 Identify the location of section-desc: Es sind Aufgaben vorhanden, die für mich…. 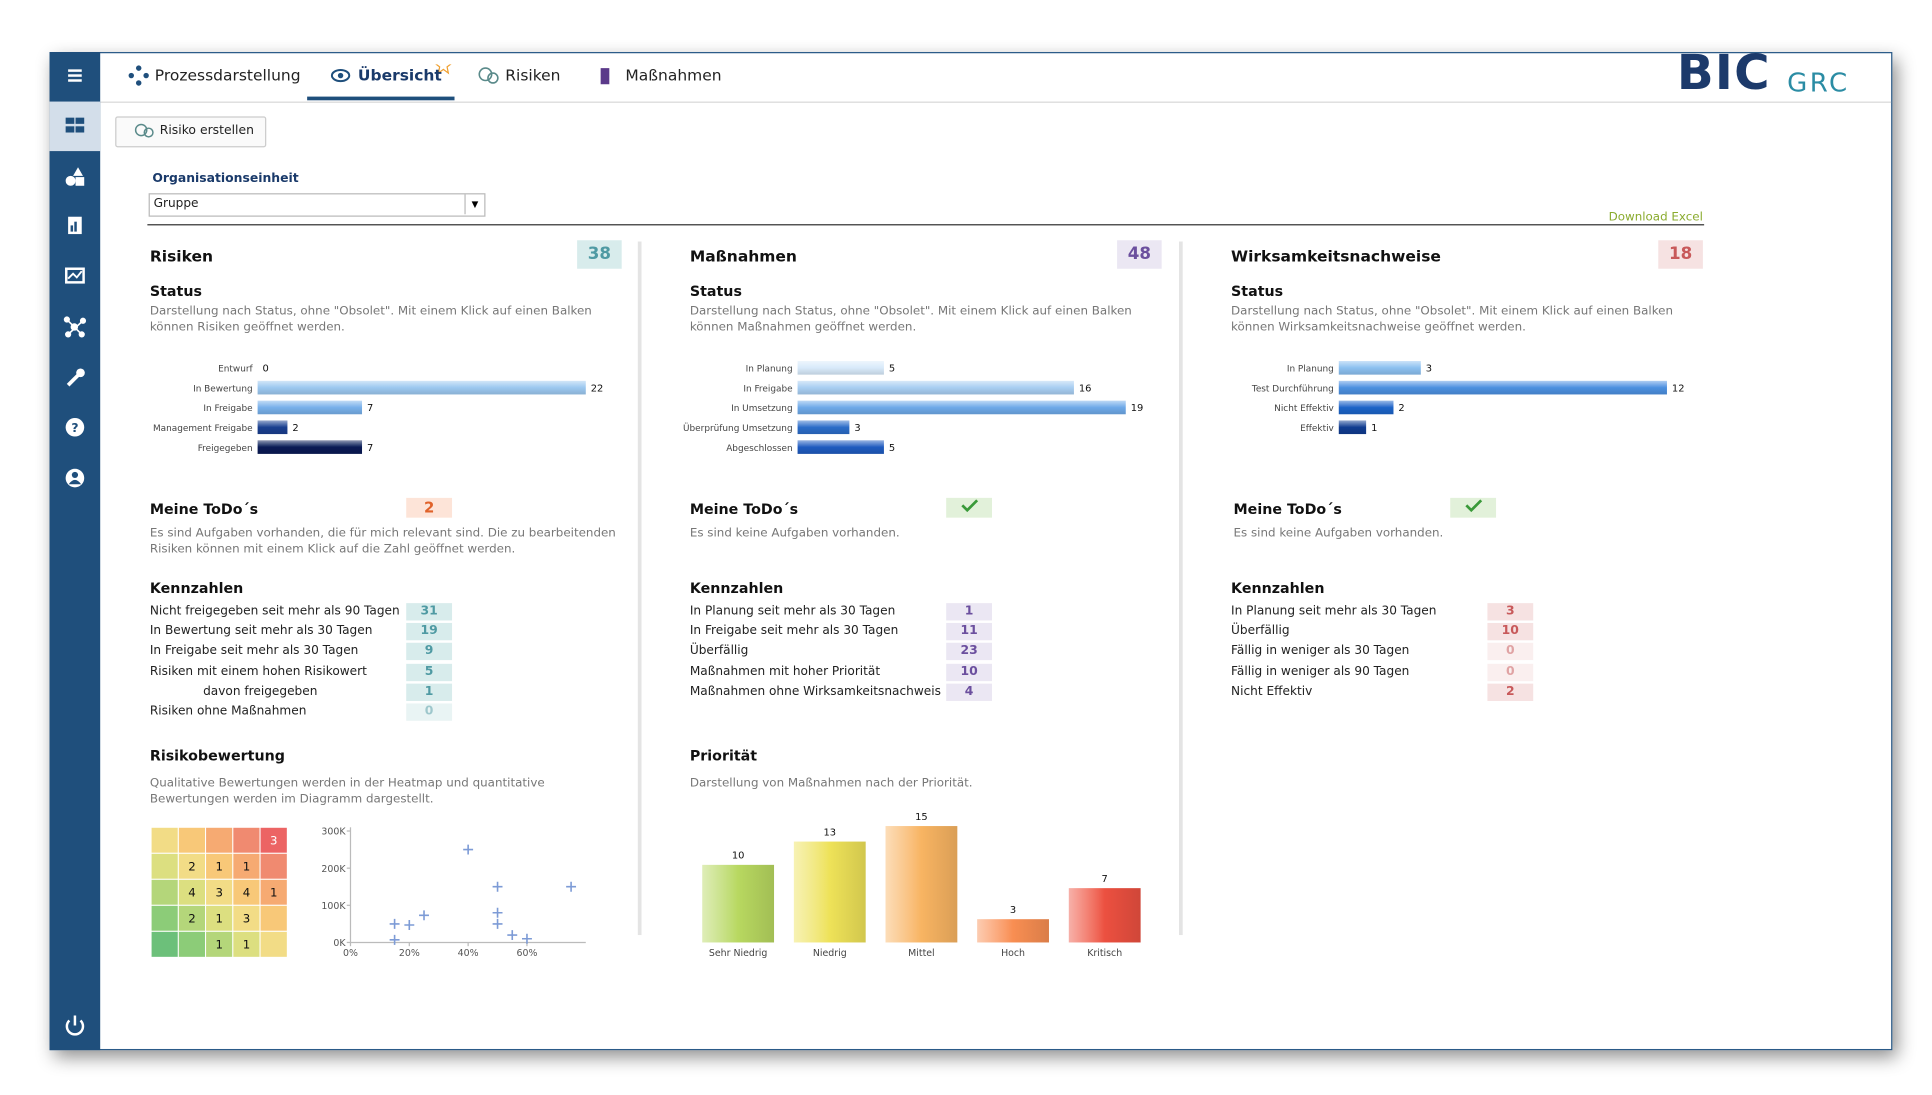
(382, 541).